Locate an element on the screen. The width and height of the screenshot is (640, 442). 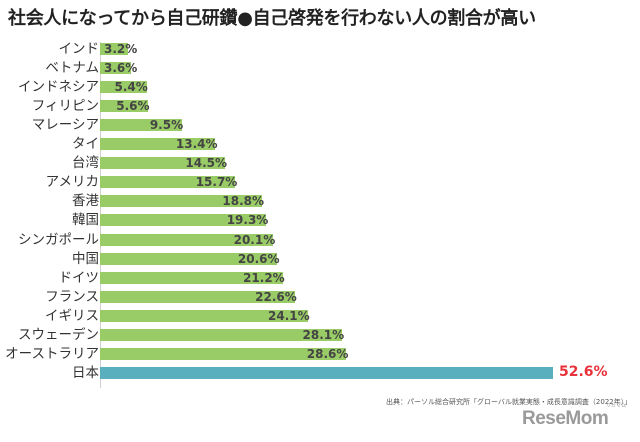
category-label: 中国 is located at coordinates (85, 258).